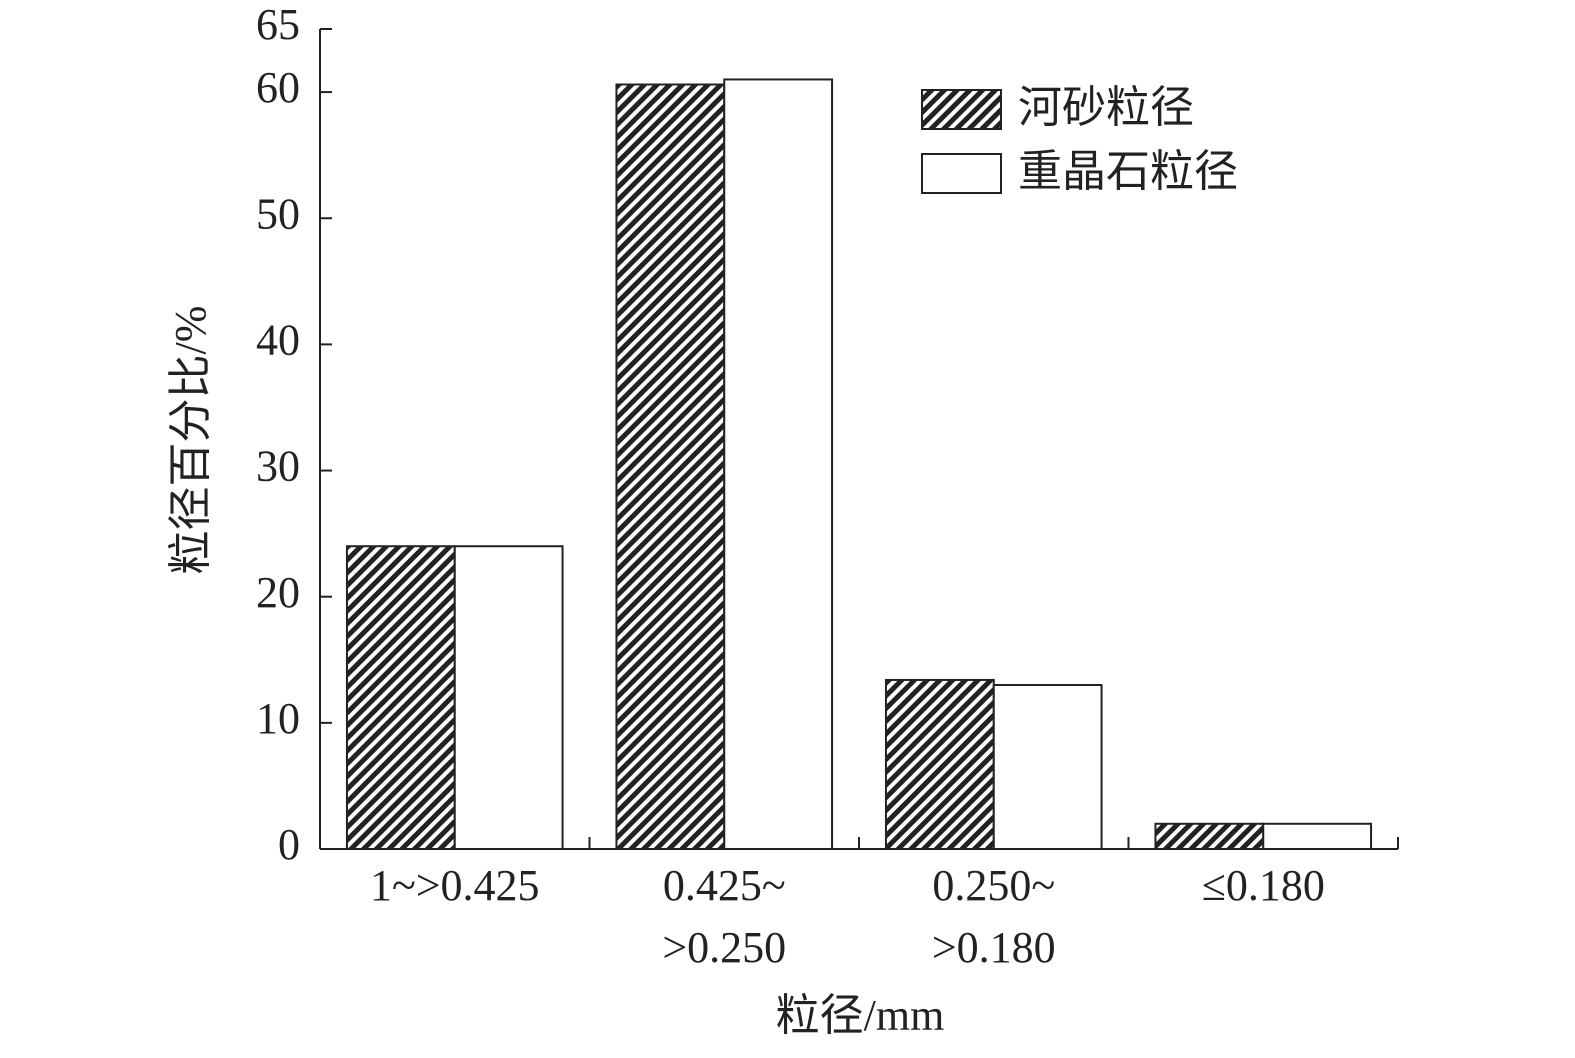 The width and height of the screenshot is (1575, 1058). Describe the element at coordinates (278, 87) in the screenshot. I see `y-tick-label: 60` at that location.